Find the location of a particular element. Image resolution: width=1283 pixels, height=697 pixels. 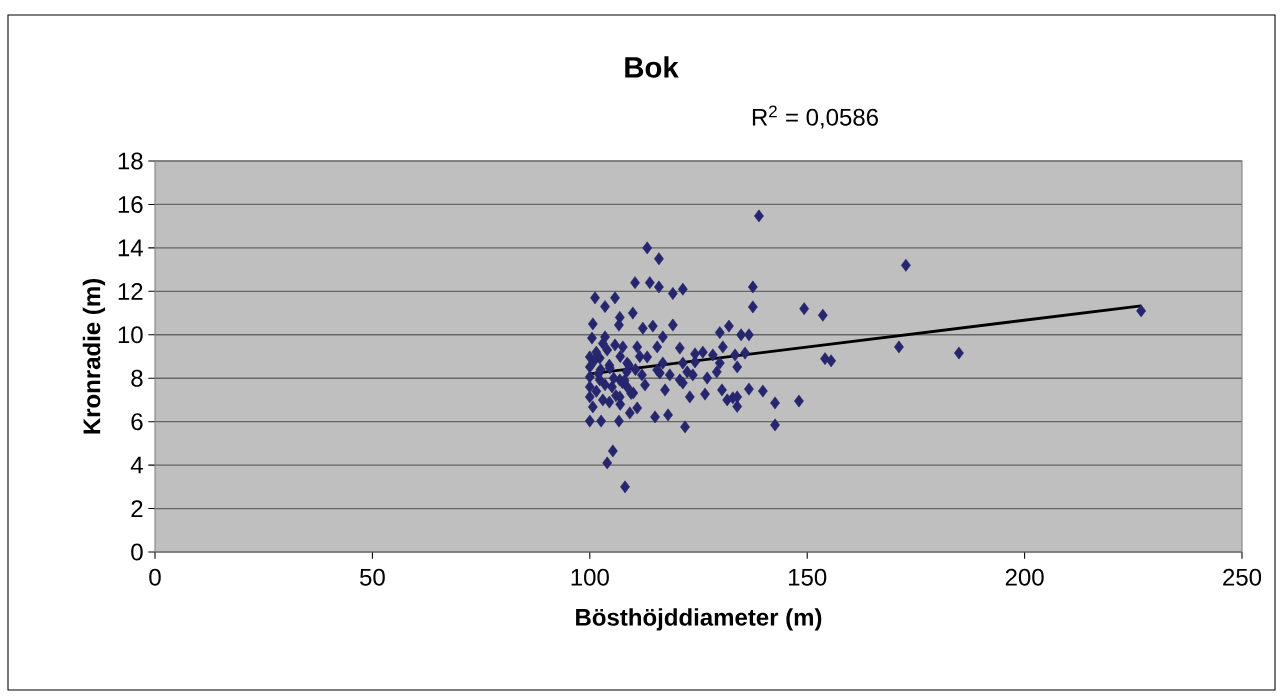

x-tick-label: 50 is located at coordinates (372, 577).